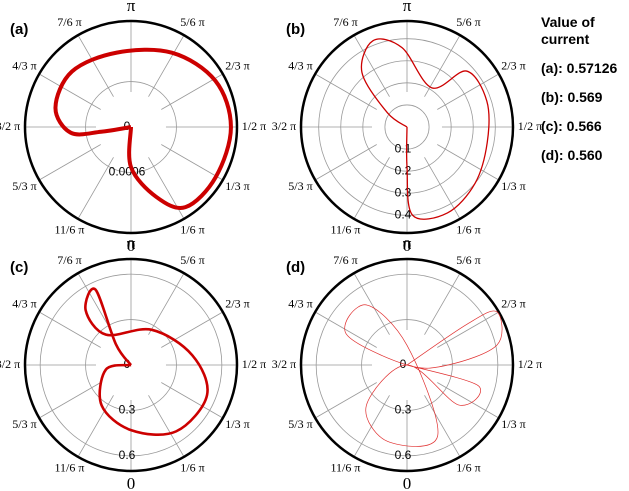  I want to click on panel-label: (c), so click(19, 267).